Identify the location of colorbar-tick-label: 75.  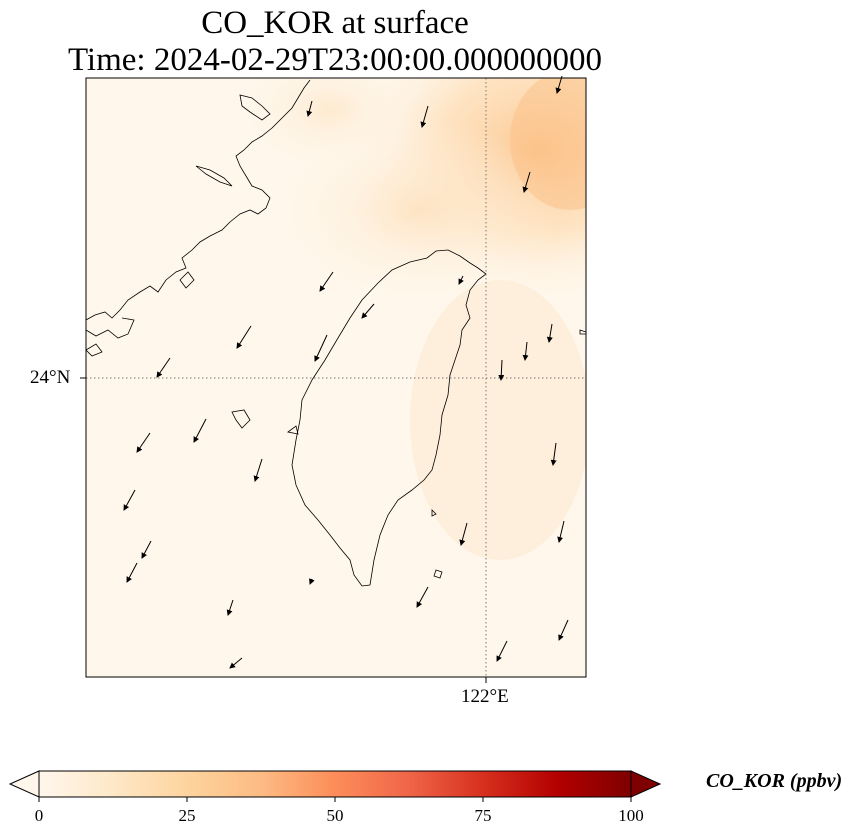
(483, 815).